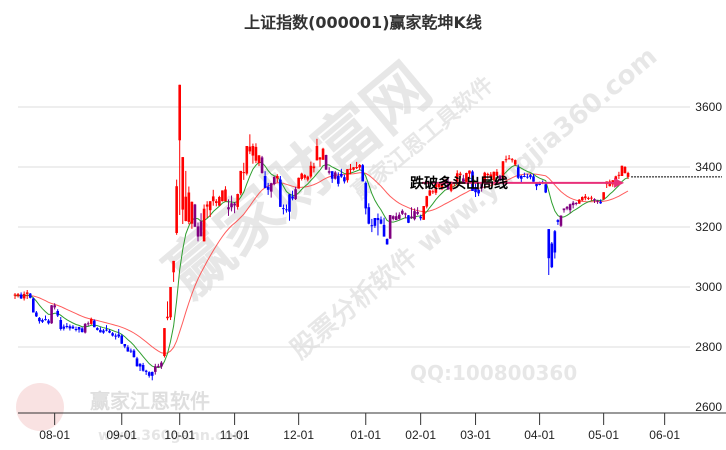 This screenshot has width=726, height=450. Describe the element at coordinates (475, 435) in the screenshot. I see `x-tick-label: 03-01` at that location.